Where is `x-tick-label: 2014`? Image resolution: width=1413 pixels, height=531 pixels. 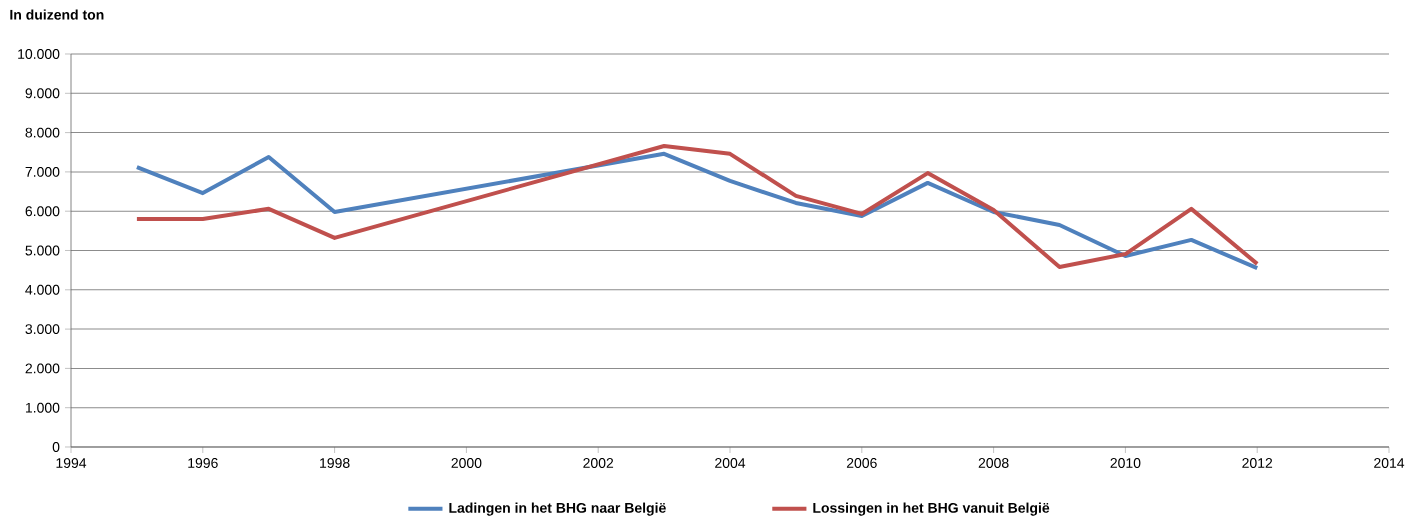
x-tick-label: 2014 is located at coordinates (1389, 463).